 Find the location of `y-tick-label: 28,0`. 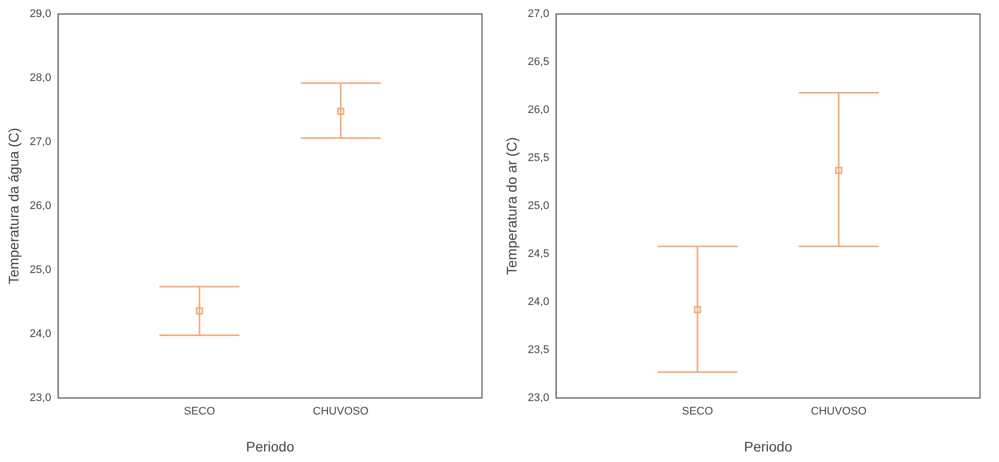

y-tick-label: 28,0 is located at coordinates (41, 78).